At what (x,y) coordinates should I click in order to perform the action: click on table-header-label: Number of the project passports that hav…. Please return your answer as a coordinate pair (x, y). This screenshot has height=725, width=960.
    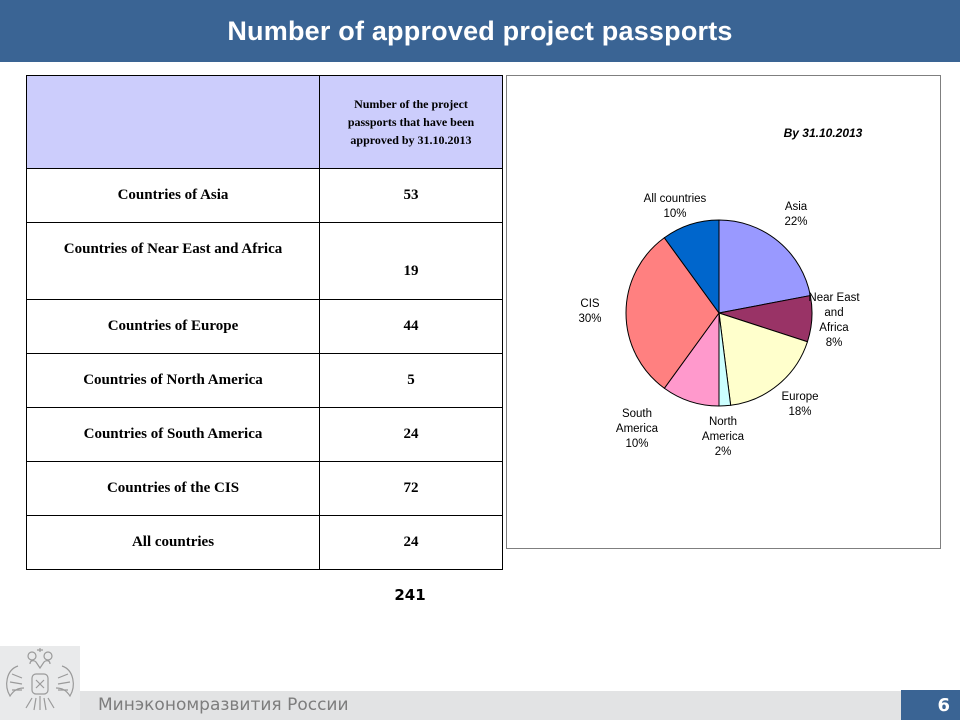
    Looking at the image, I should click on (411, 122).